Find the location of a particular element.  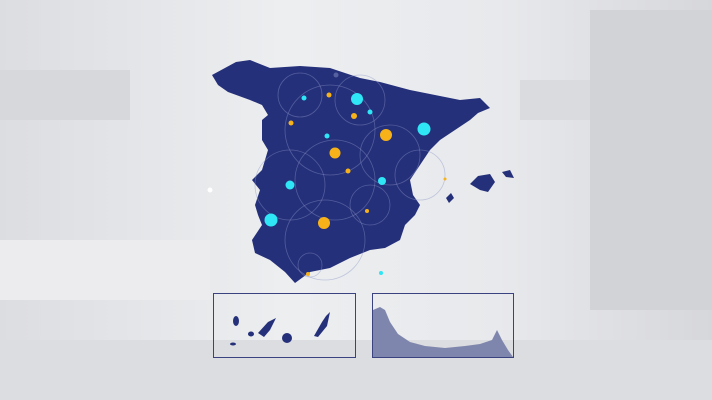

mallorca-shape is located at coordinates (482, 183).